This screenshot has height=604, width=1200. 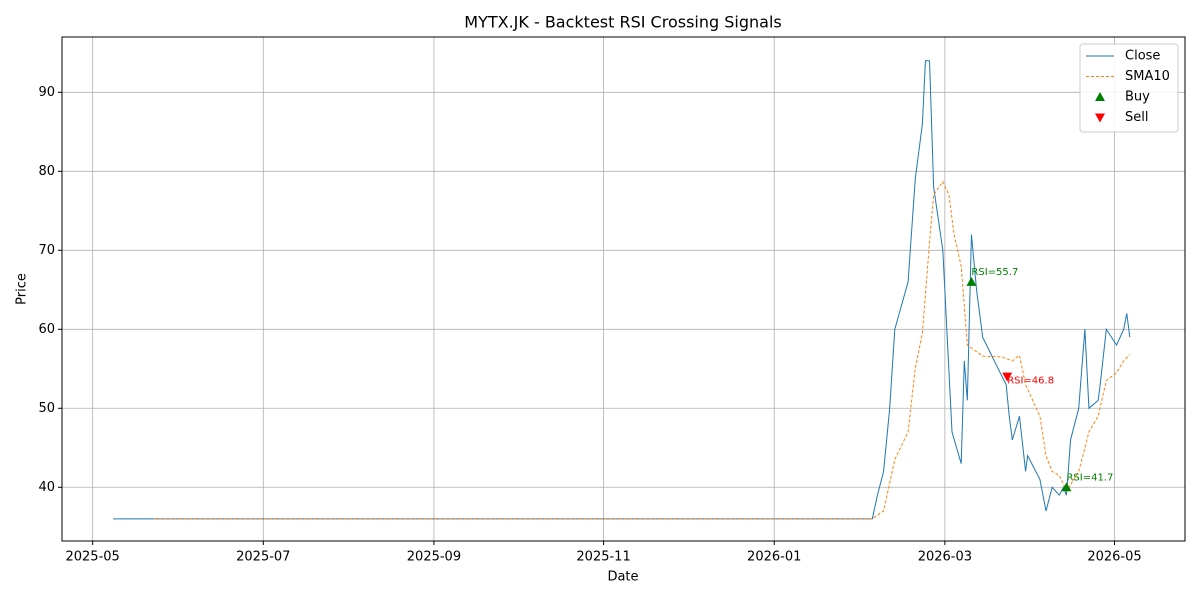 What do you see at coordinates (945, 557) in the screenshot?
I see `x-tick-label: 2026-03` at bounding box center [945, 557].